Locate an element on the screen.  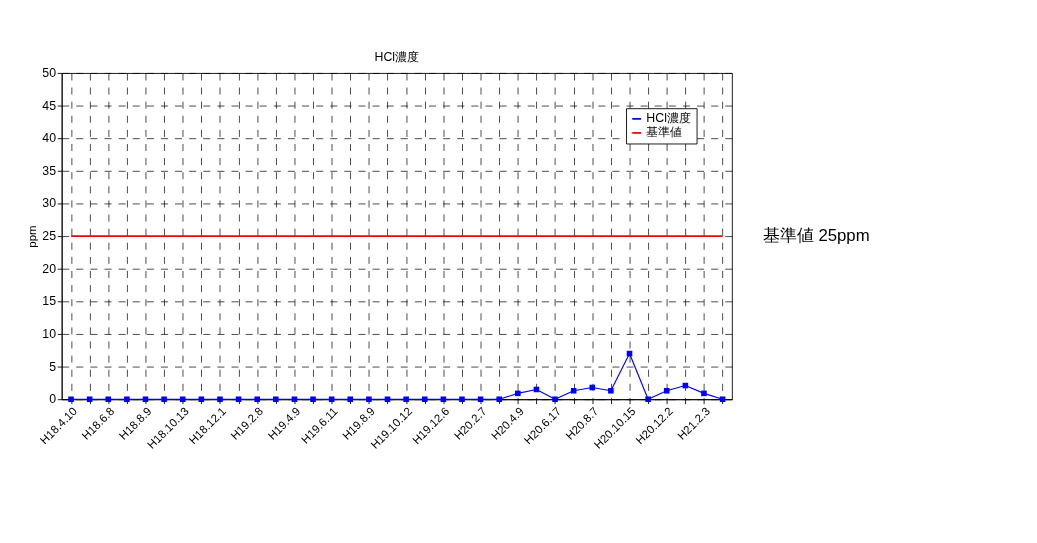
text: 基準値 25ppm is located at coordinates (816, 236).